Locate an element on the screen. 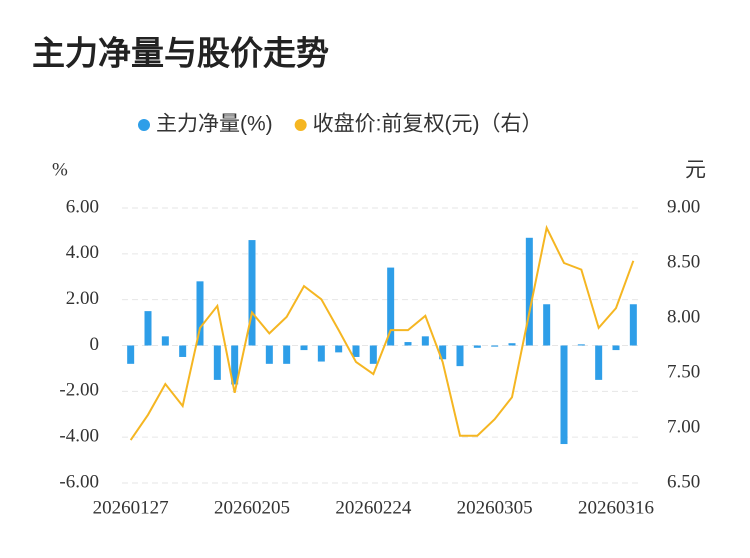  y-tick-label: 0 is located at coordinates (95, 344).